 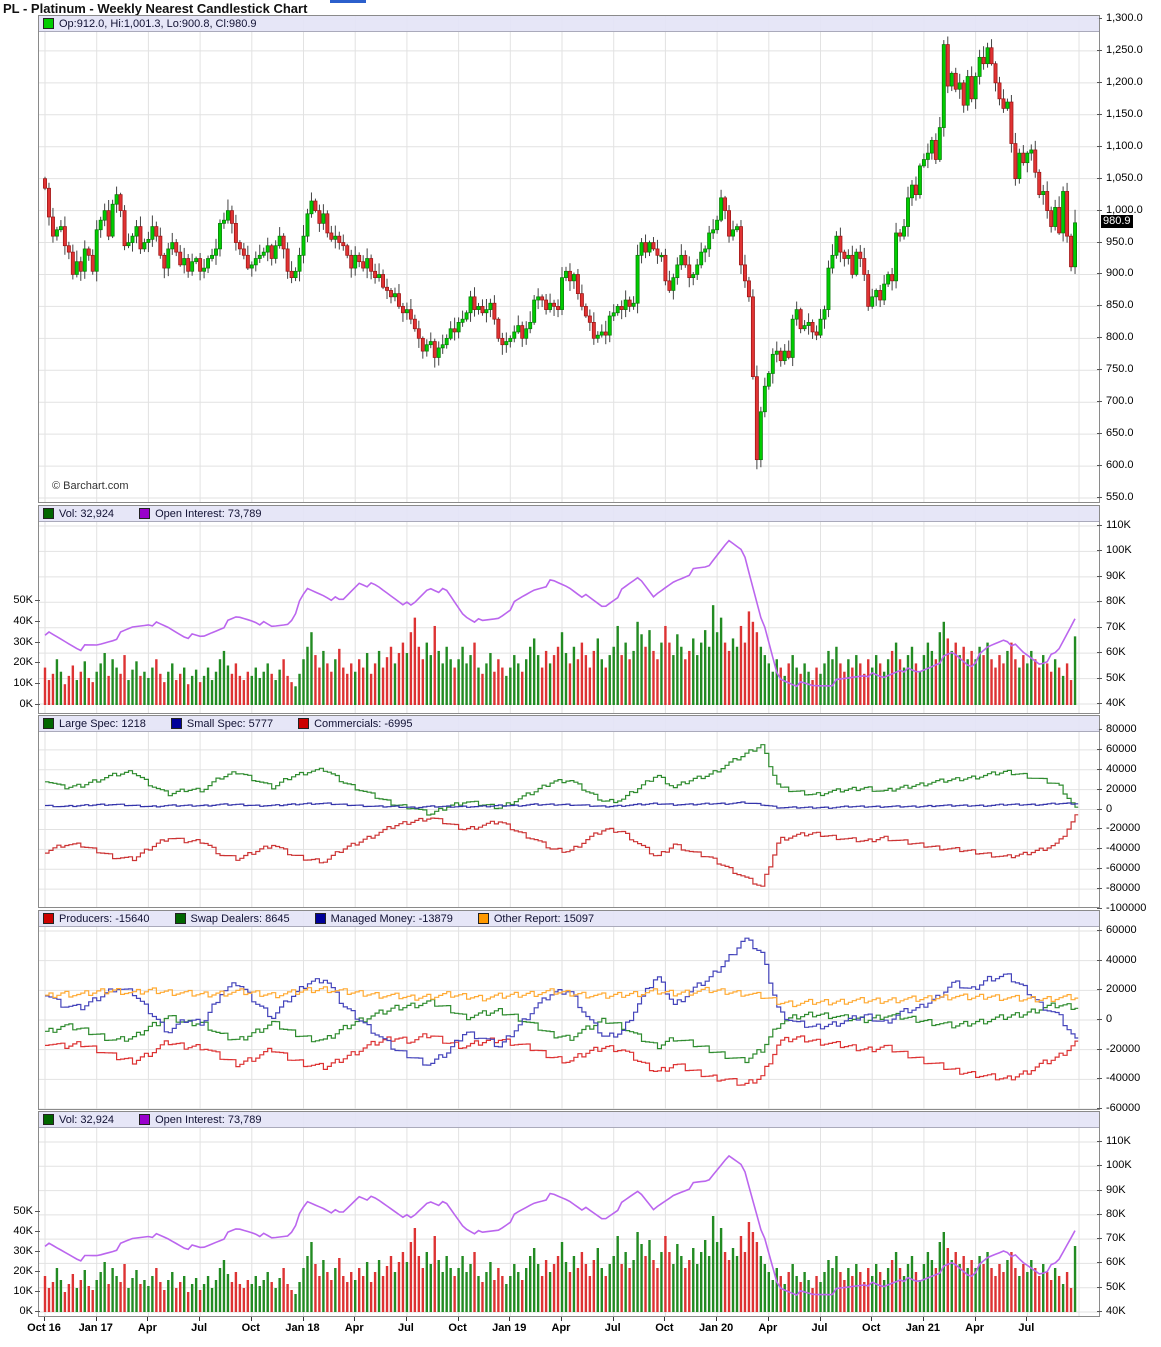 What do you see at coordinates (208, 1119) in the screenshot?
I see `open-interest-legend-label: Open Interest: 73,789` at bounding box center [208, 1119].